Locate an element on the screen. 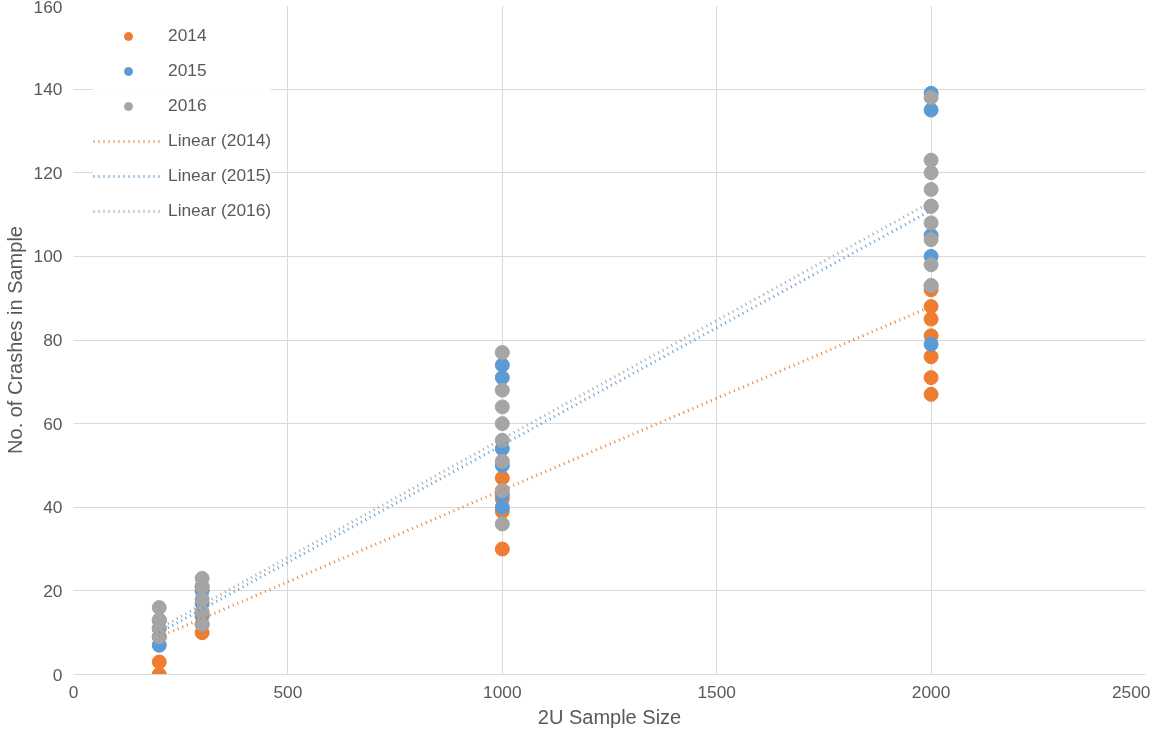 Image resolution: width=1166 pixels, height=747 pixels. y-tick-label: 100 is located at coordinates (48, 256).